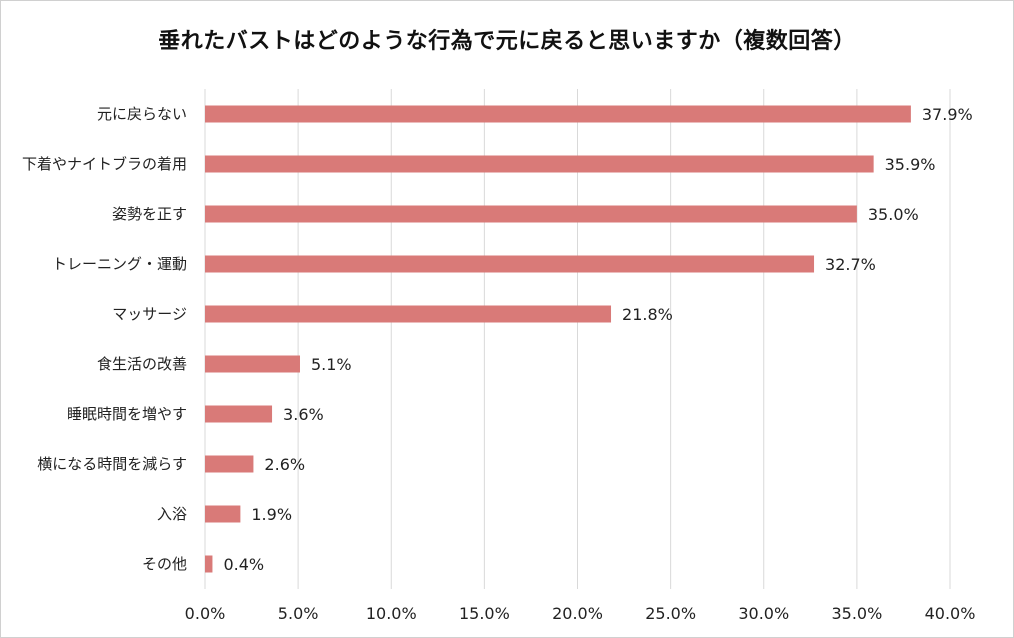 The width and height of the screenshot is (1014, 638). I want to click on category-label: 横になる時間を減らす, so click(112, 464).